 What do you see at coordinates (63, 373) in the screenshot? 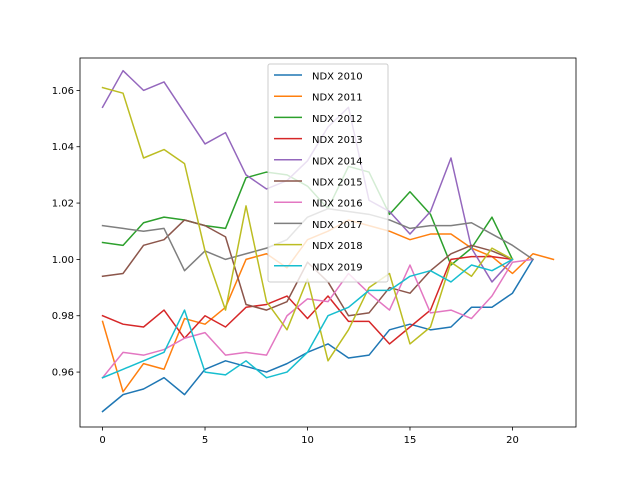
I see `y-tick-label: 0.96` at bounding box center [63, 373].